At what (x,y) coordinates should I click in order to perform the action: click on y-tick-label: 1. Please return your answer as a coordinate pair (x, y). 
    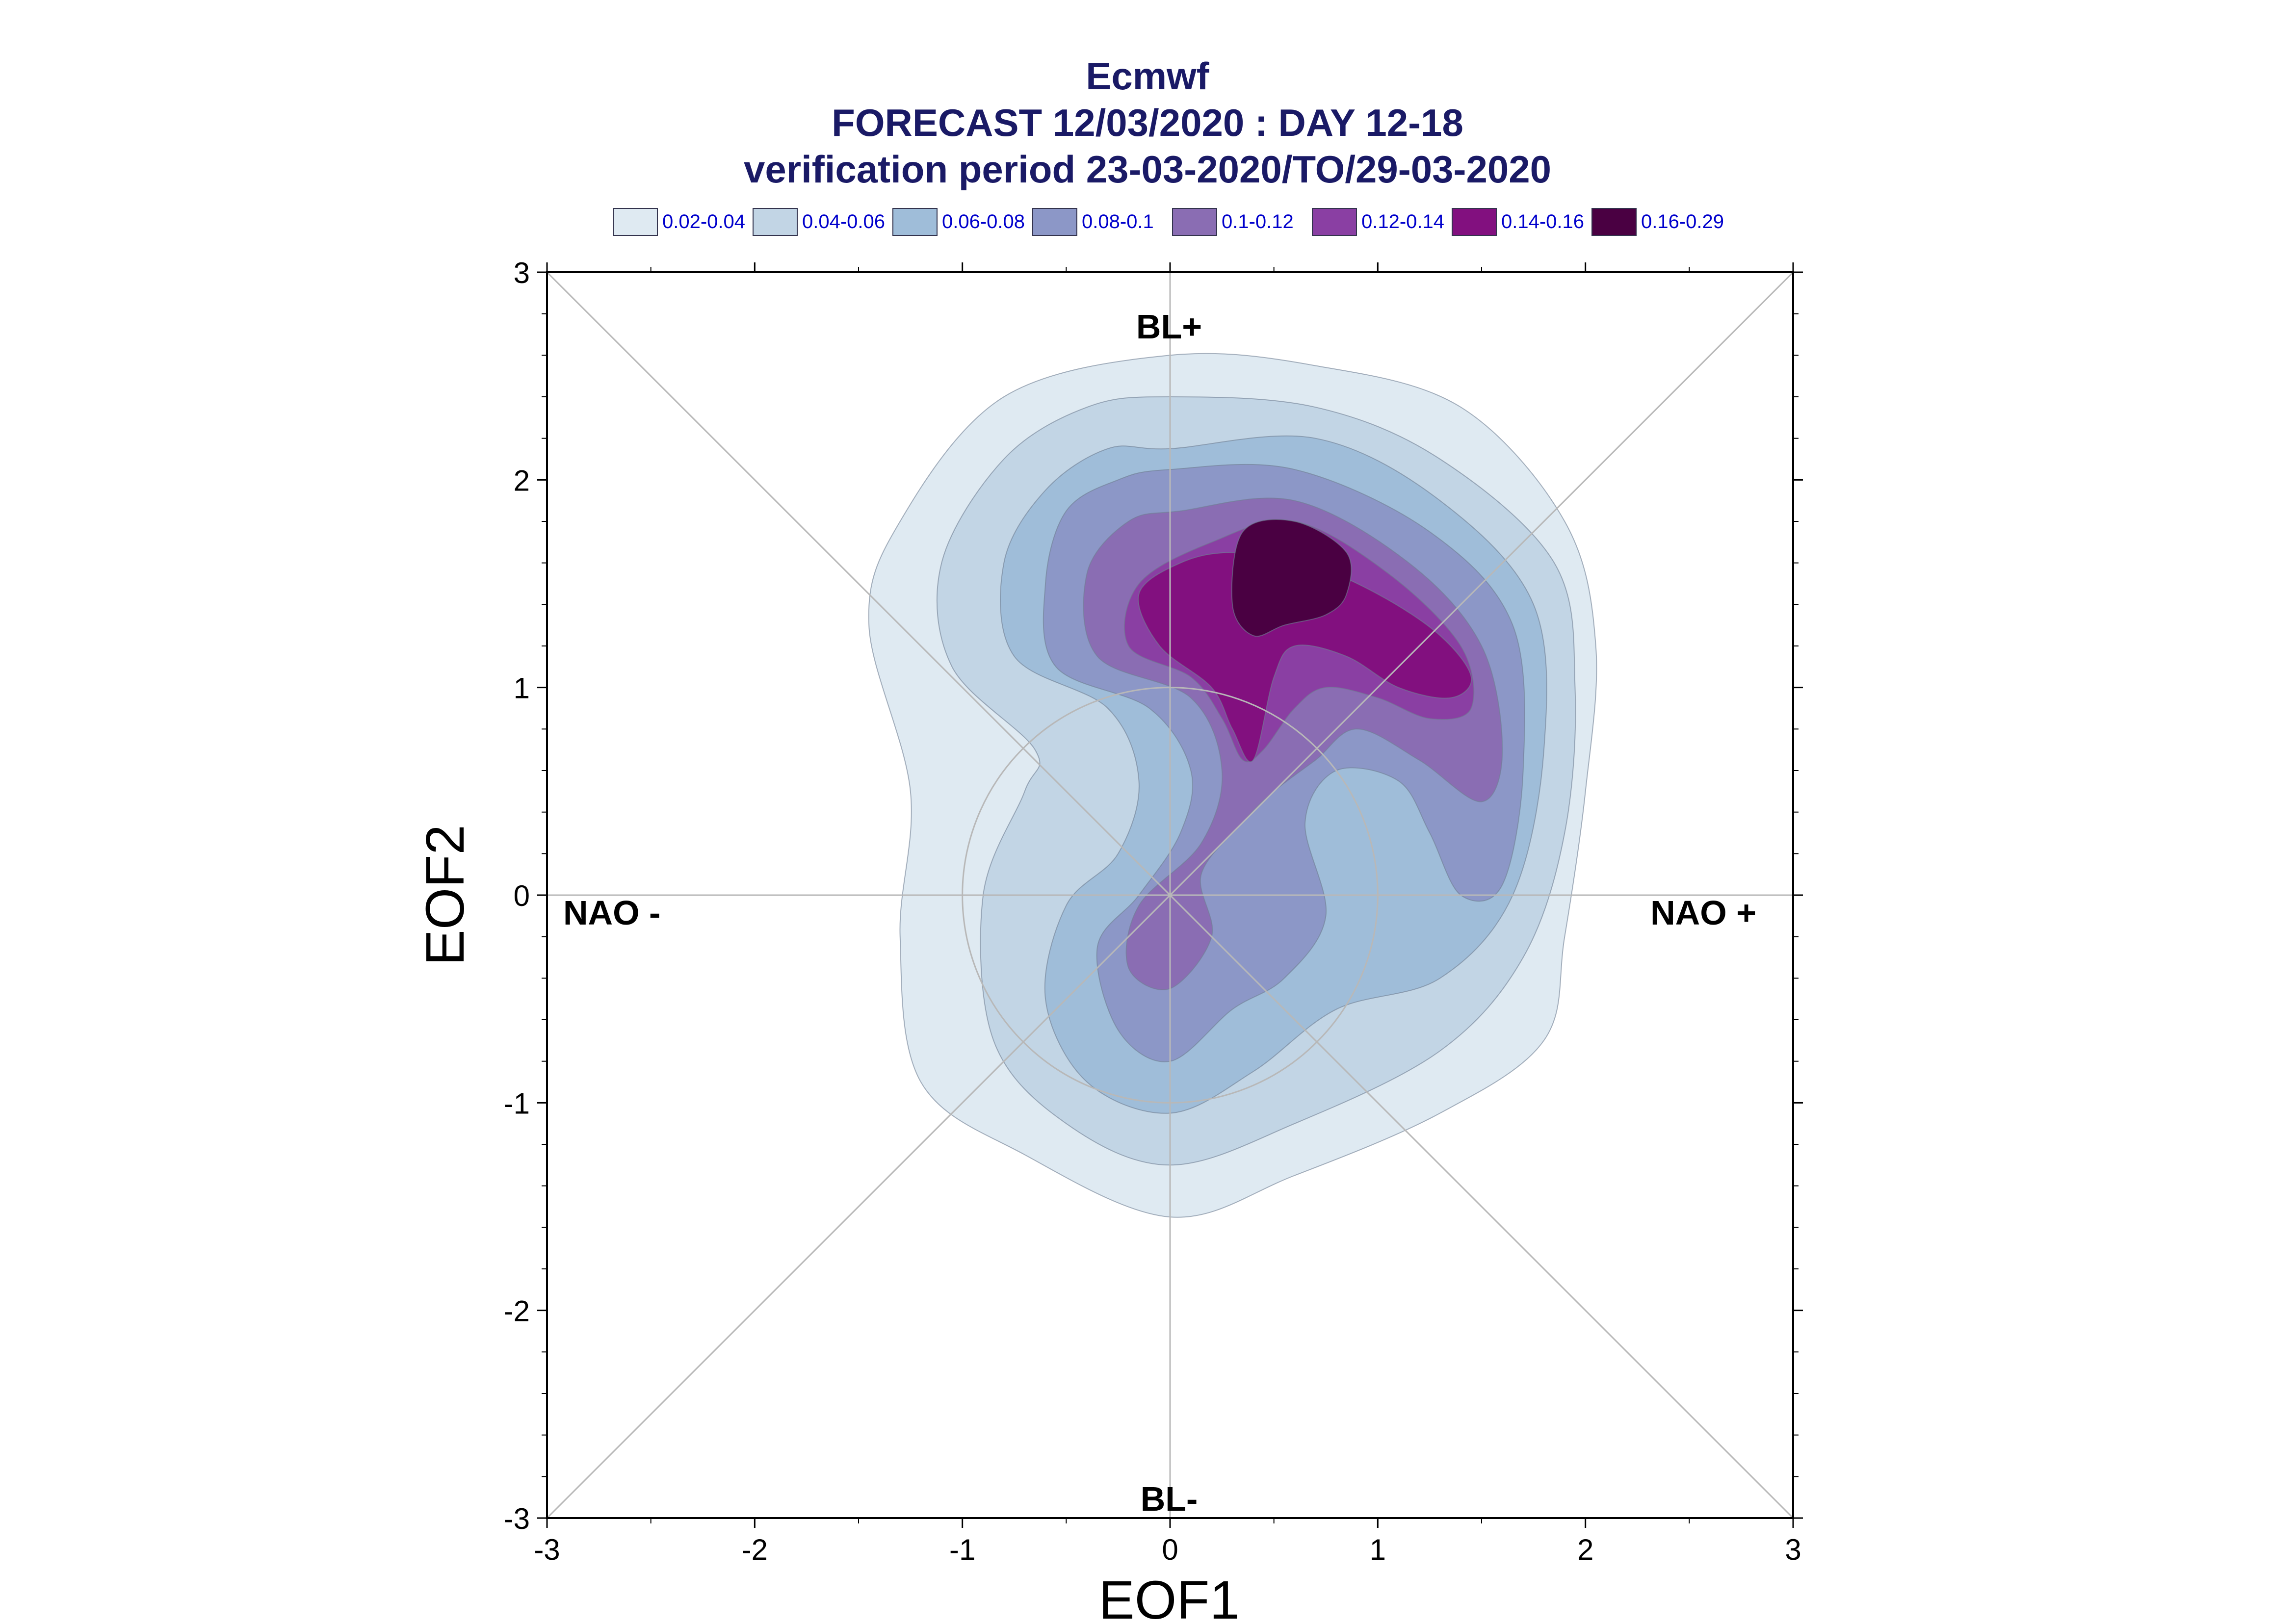
    Looking at the image, I should click on (522, 688).